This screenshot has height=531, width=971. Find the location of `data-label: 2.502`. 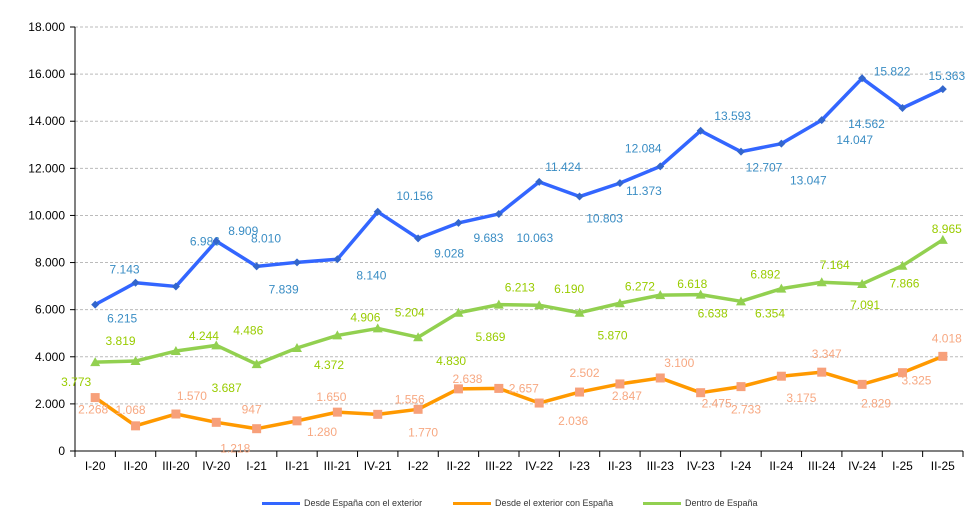

data-label: 2.502 is located at coordinates (585, 373).